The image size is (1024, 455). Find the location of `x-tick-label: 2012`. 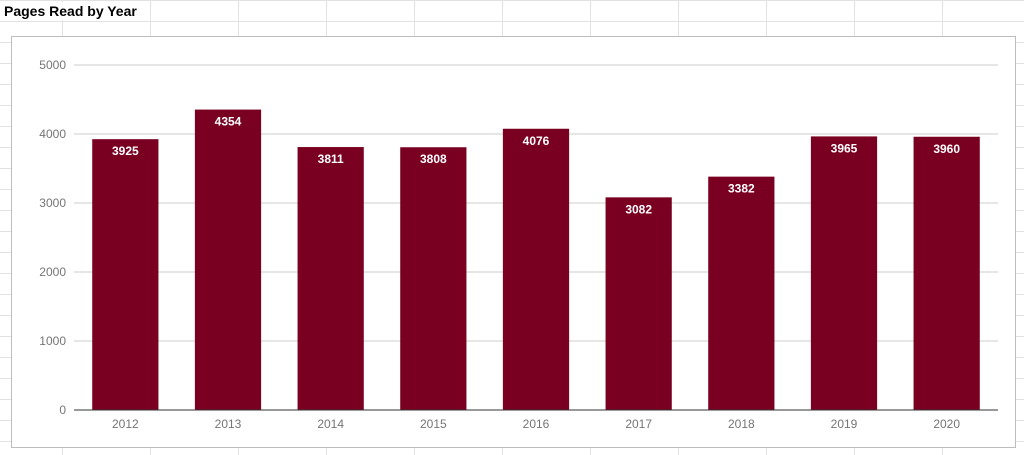

x-tick-label: 2012 is located at coordinates (125, 424).